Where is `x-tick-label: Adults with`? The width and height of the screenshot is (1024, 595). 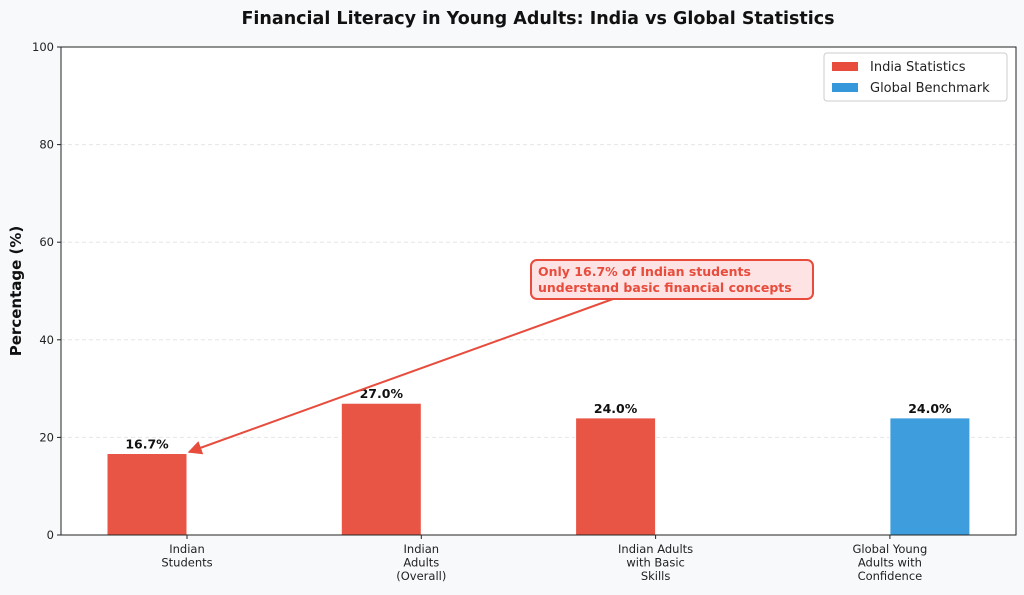 x-tick-label: Adults with is located at coordinates (890, 563).